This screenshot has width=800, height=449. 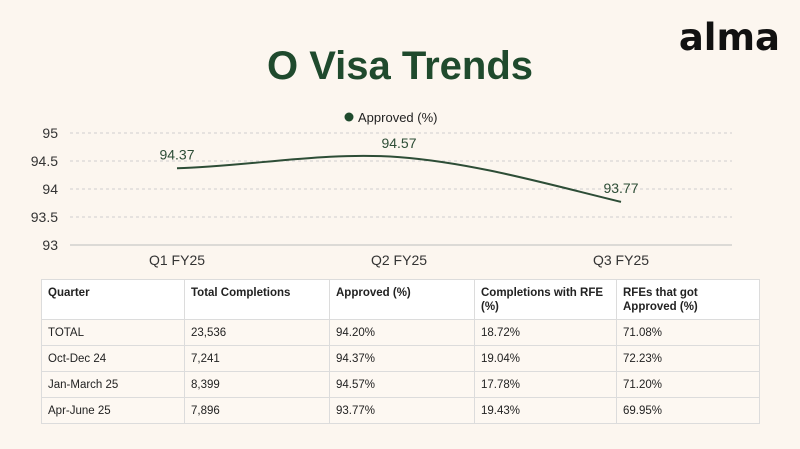 I want to click on y-tick-label: 94.5, so click(x=44, y=161).